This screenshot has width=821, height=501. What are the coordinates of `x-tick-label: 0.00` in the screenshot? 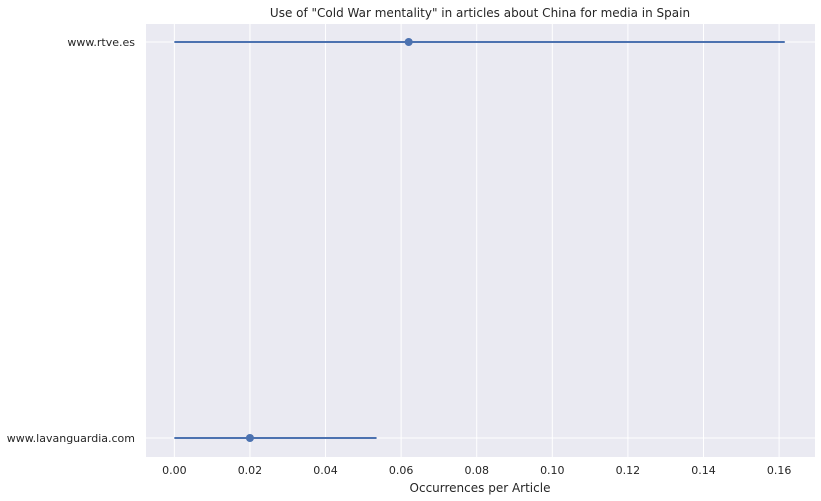 It's located at (174, 470).